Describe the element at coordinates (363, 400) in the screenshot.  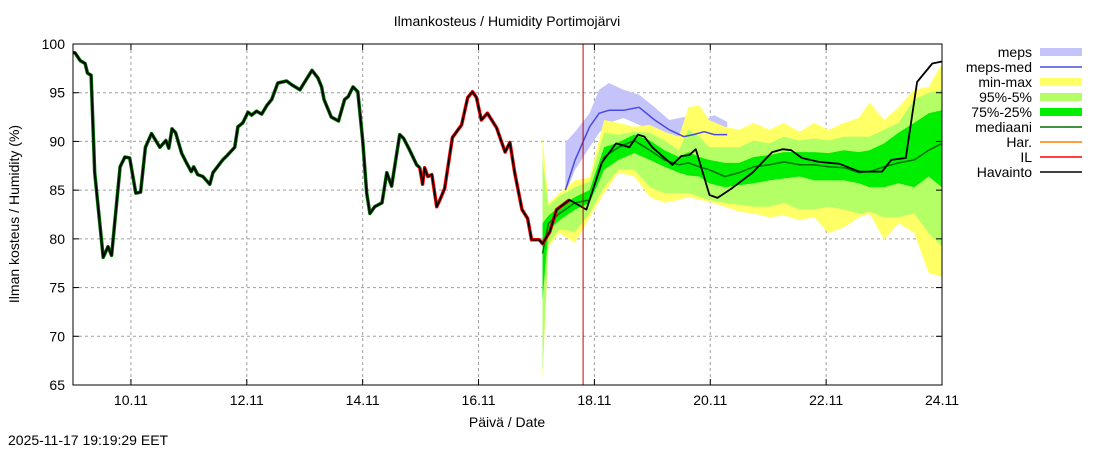
I see `x-tick-label: 14.11` at that location.